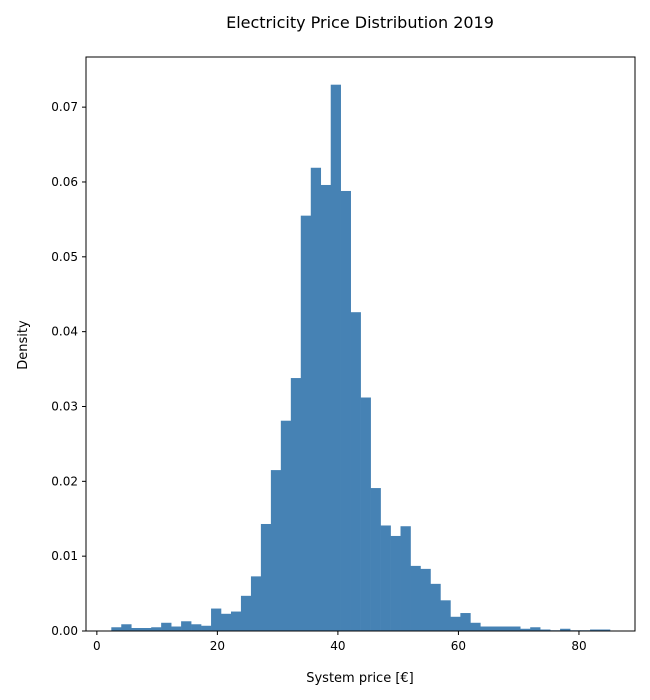 The image size is (650, 700). Describe the element at coordinates (64, 332) in the screenshot. I see `y-tick-label: 0.04` at that location.